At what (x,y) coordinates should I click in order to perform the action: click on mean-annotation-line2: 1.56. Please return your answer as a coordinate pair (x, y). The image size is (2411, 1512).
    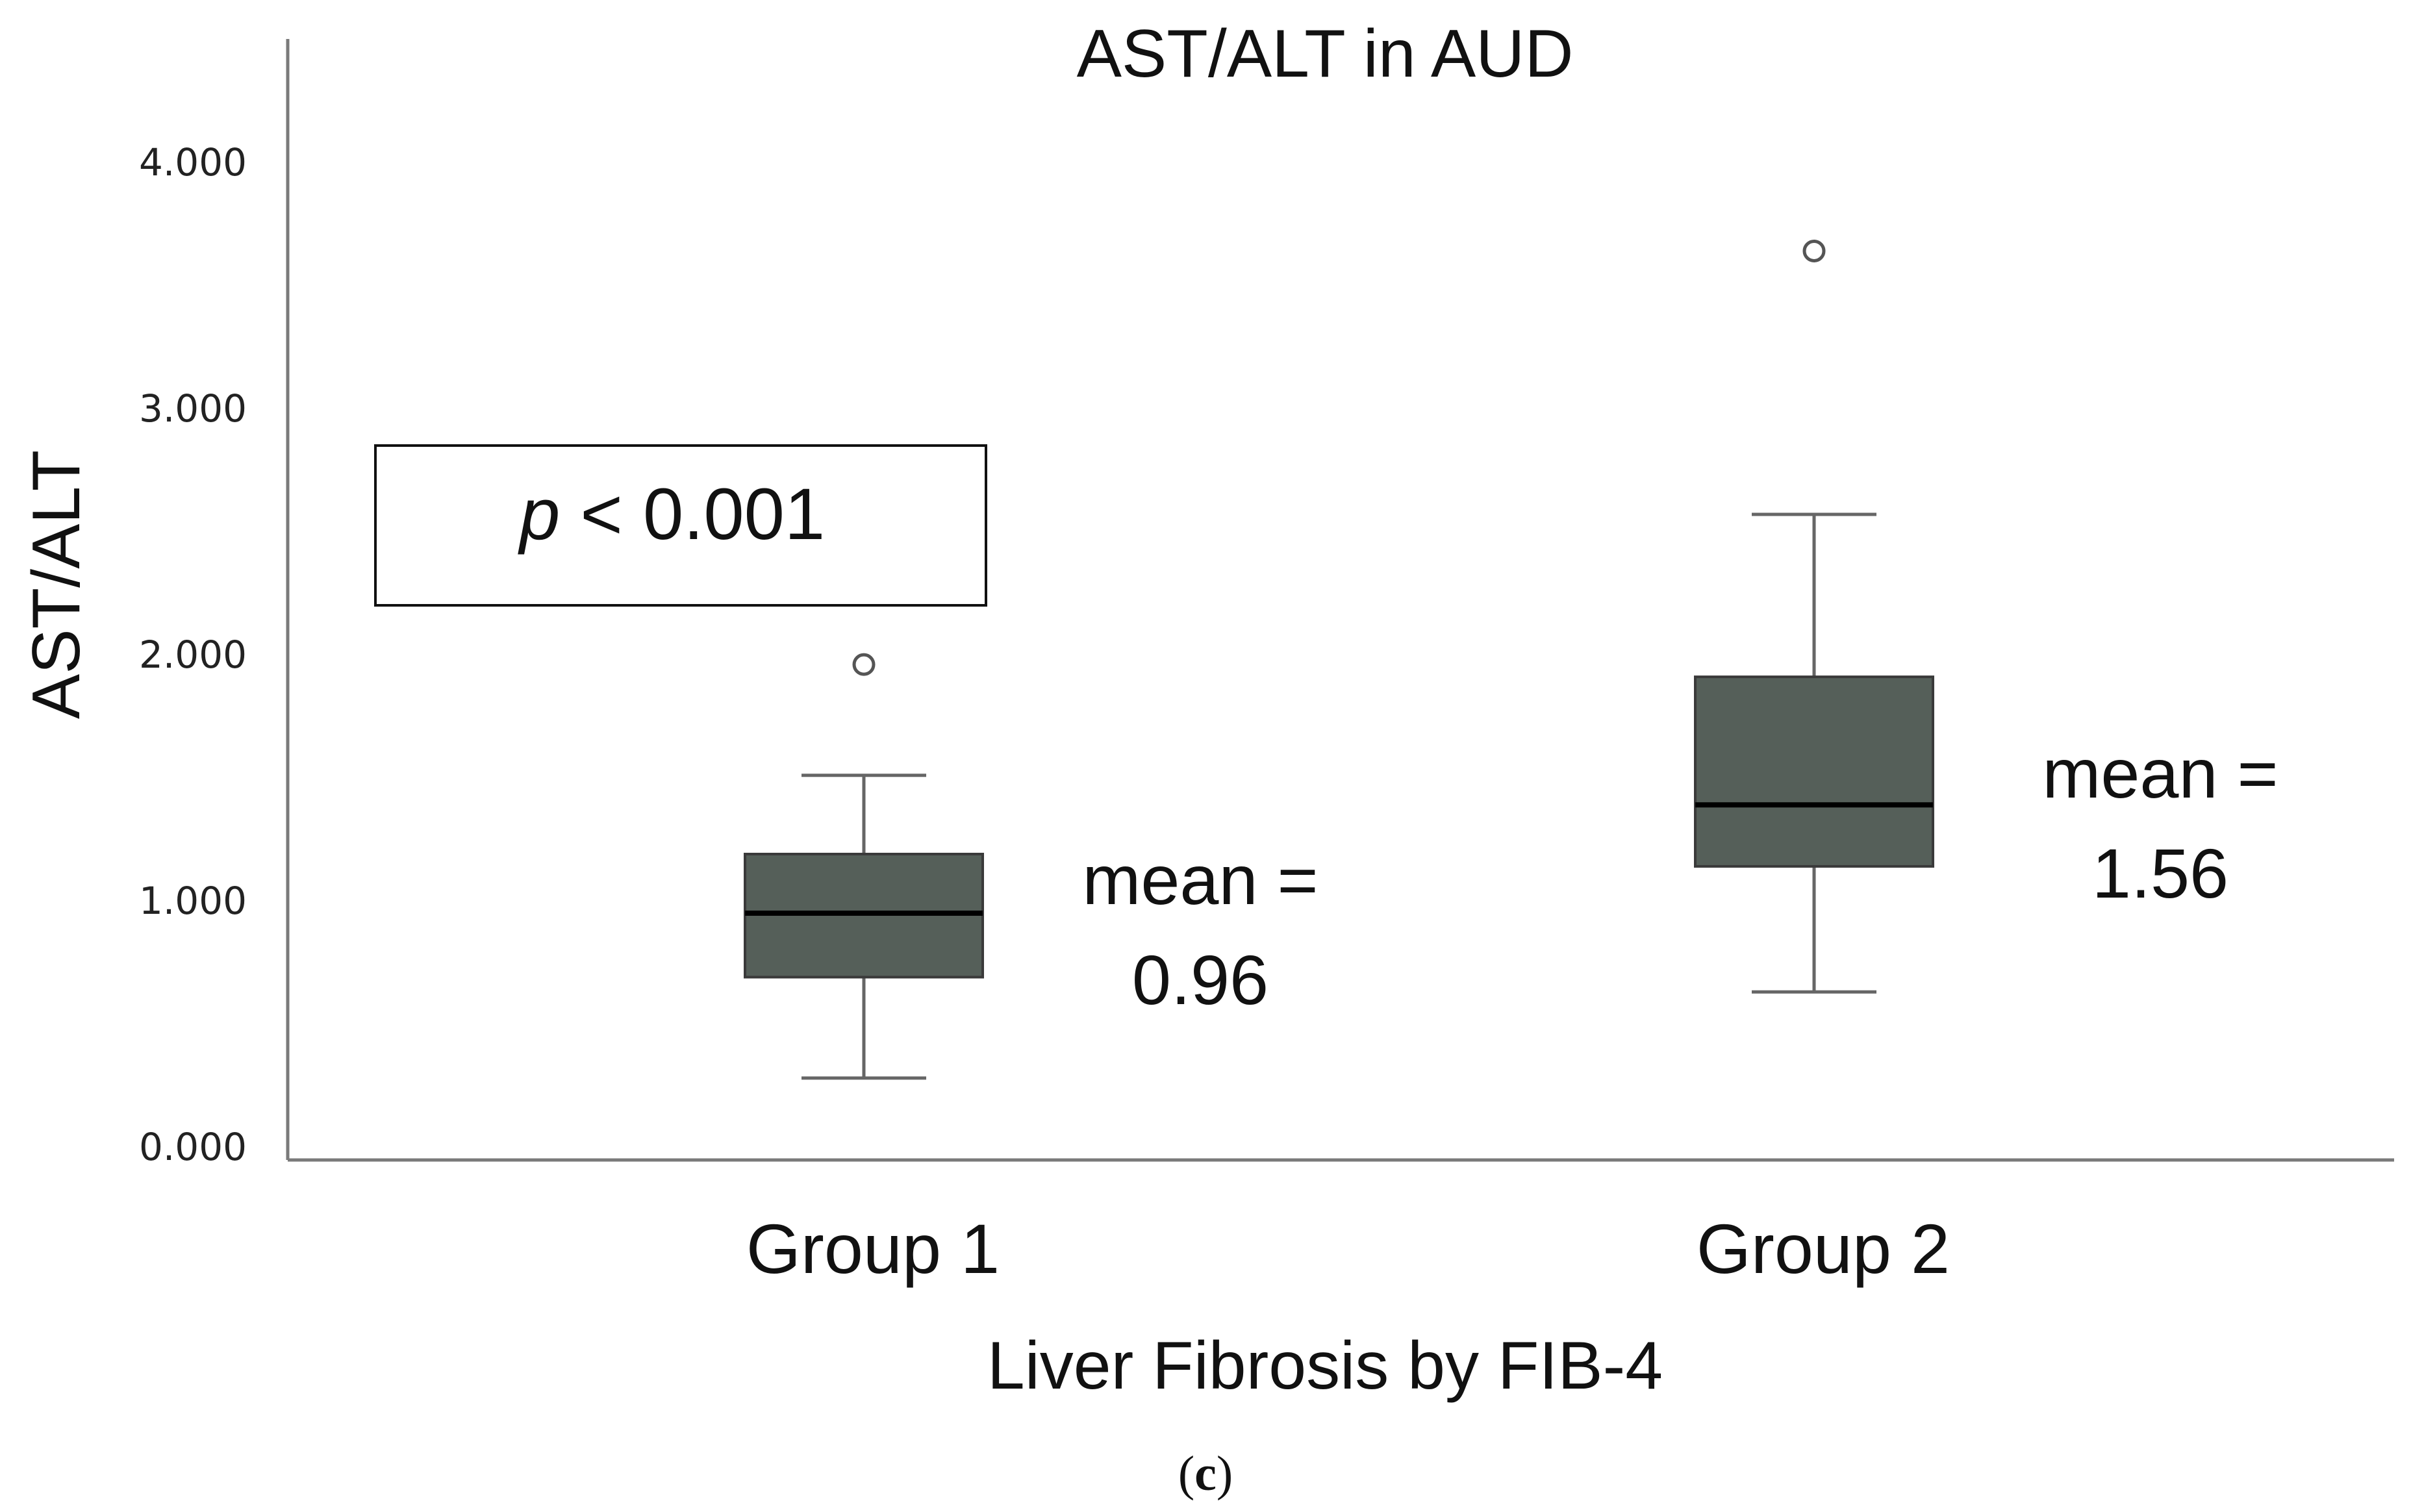
    Looking at the image, I should click on (2160, 874).